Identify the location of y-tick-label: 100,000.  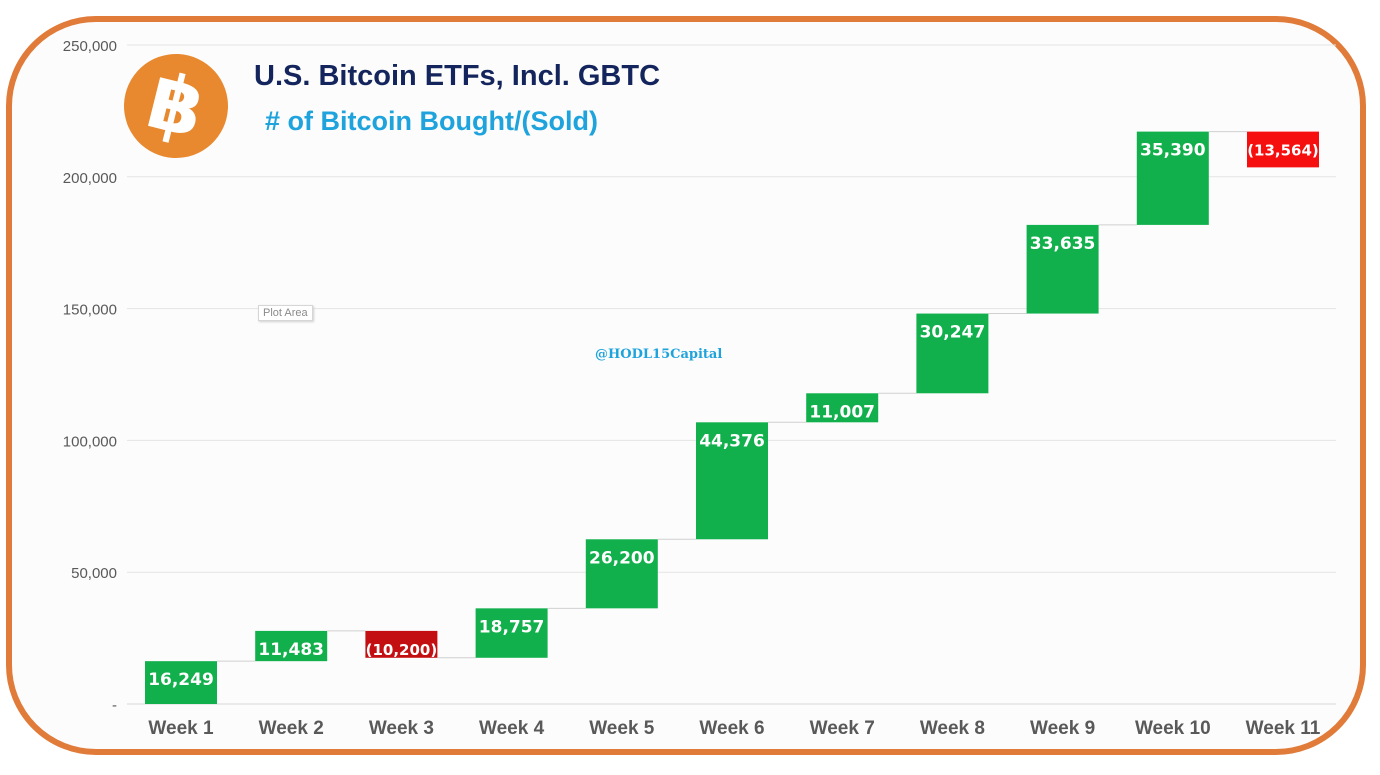
(90, 441).